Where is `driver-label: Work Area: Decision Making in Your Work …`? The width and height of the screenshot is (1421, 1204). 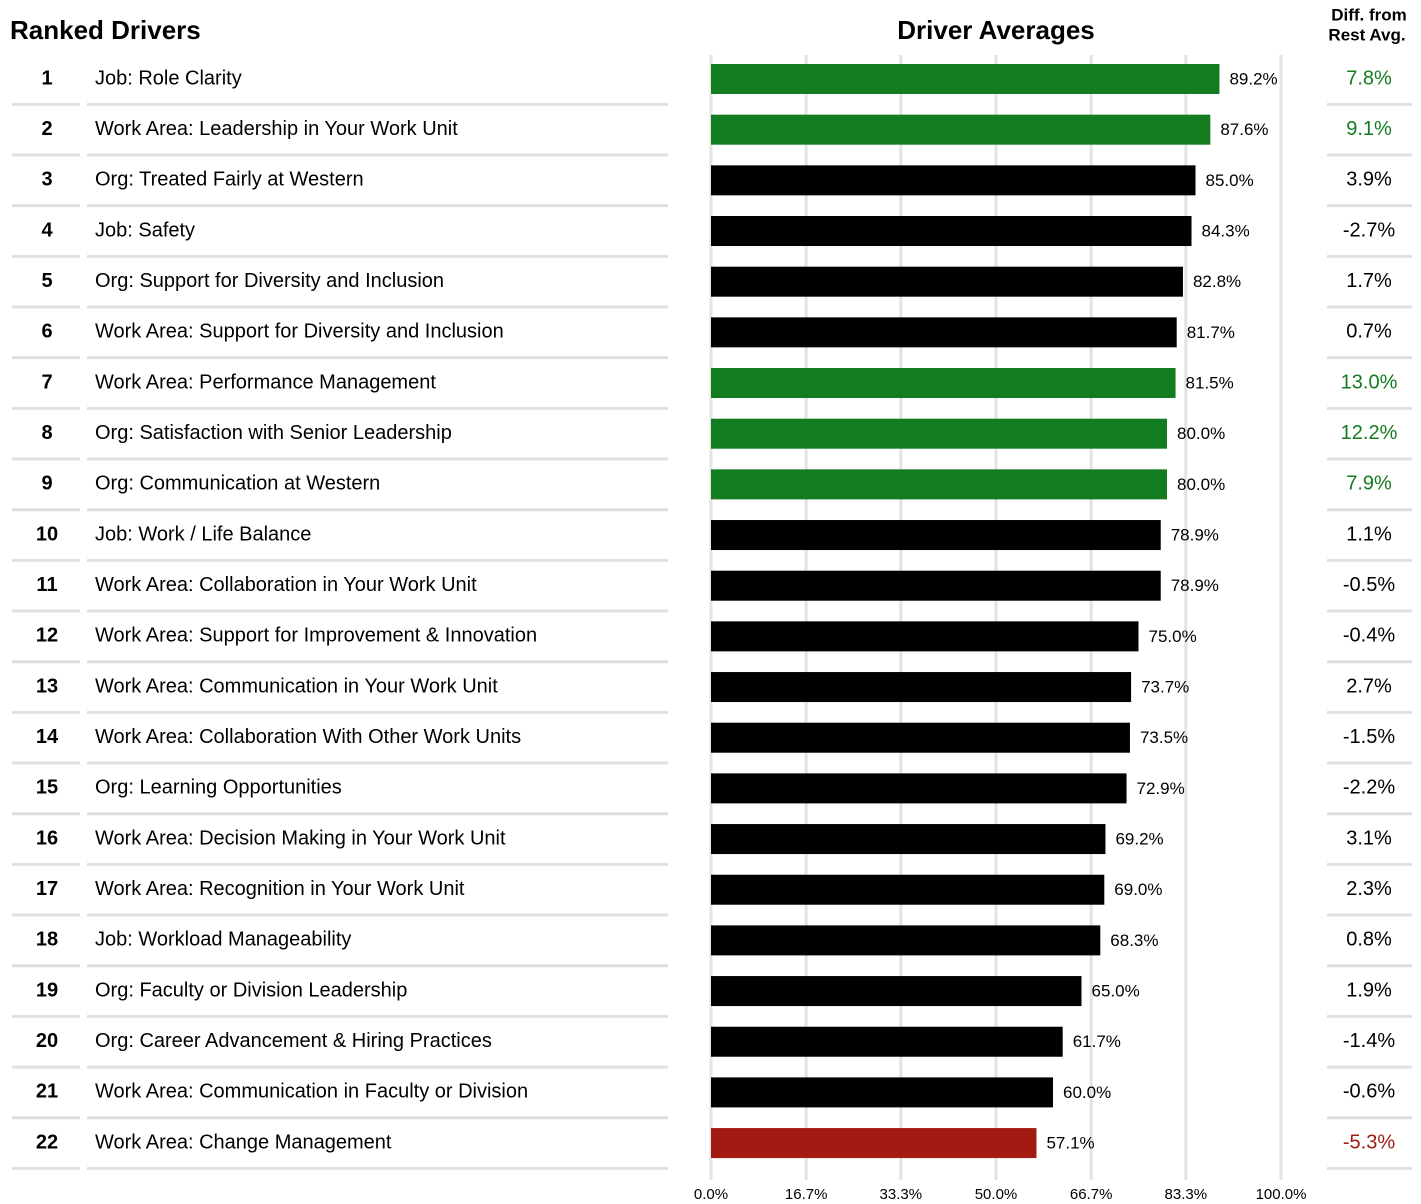 driver-label: Work Area: Decision Making in Your Work … is located at coordinates (300, 838).